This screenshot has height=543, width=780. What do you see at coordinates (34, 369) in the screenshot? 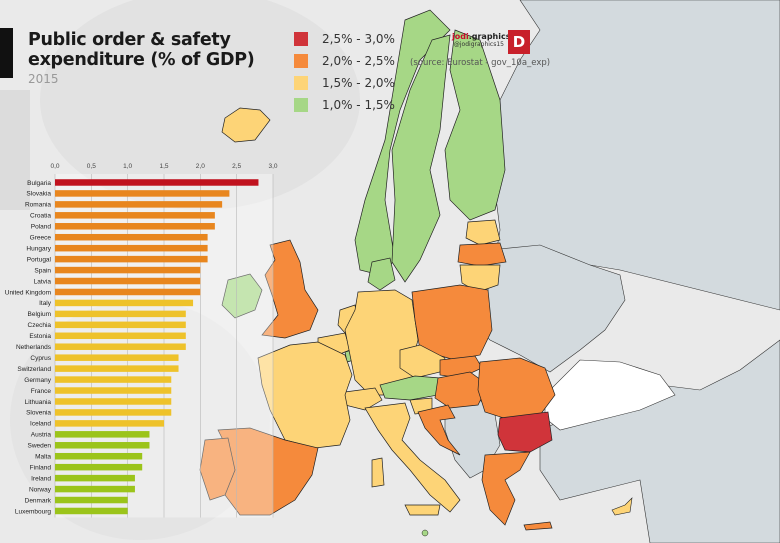
I see `category-label: Switzerland` at bounding box center [34, 369].